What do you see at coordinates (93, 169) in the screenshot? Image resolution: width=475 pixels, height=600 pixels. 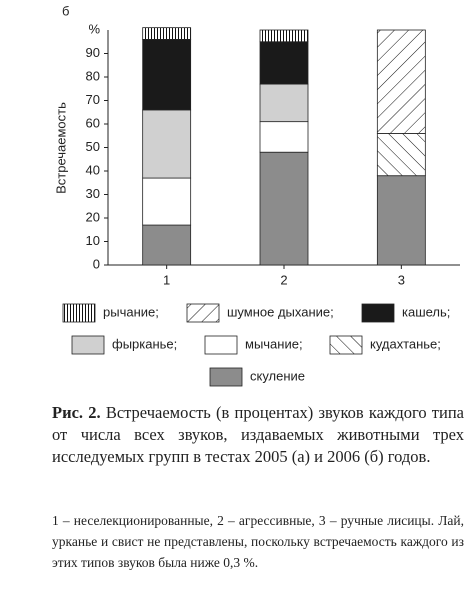 I see `y-tick-label: 40` at bounding box center [93, 169].